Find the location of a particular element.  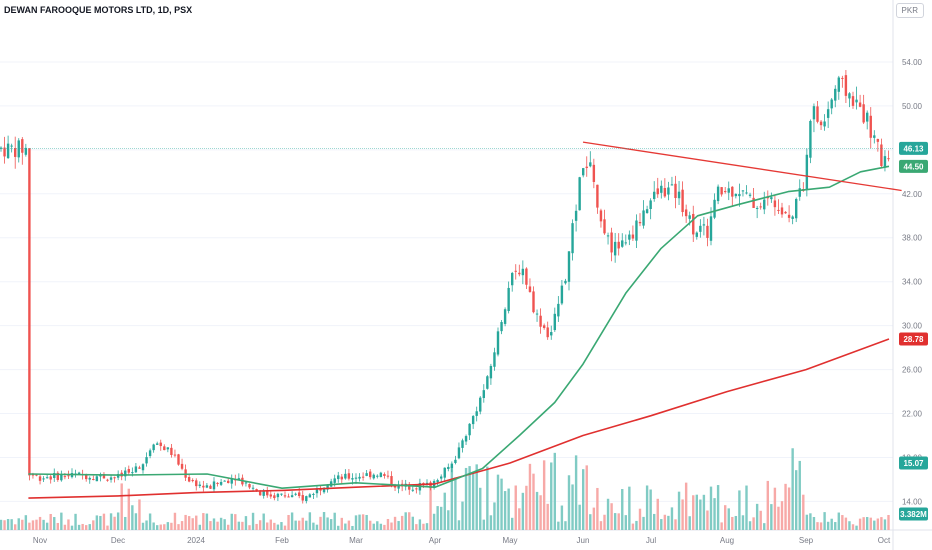

volume-last-label: 15.07 is located at coordinates (913, 463).